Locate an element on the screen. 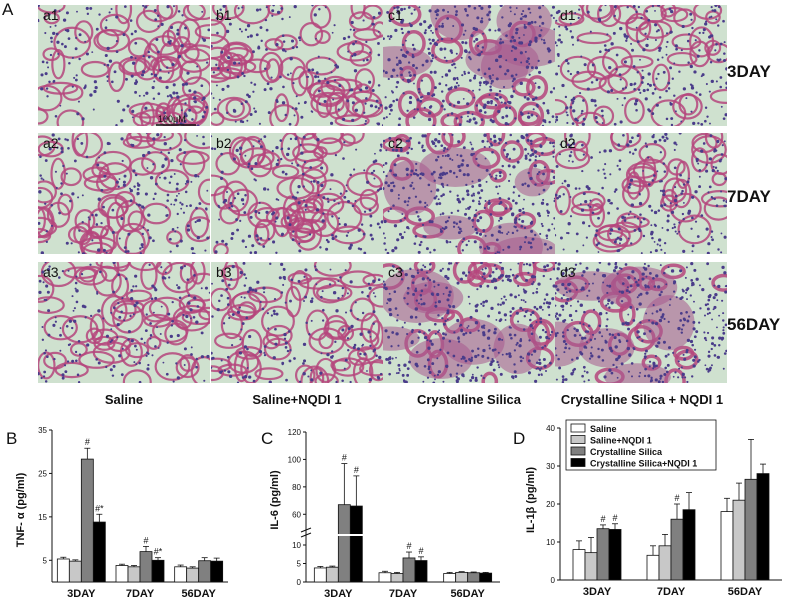 This screenshot has height=616, width=789. column-label-silica-nqdi: Crystalline Silica + NQDI 1 is located at coordinates (642, 399).